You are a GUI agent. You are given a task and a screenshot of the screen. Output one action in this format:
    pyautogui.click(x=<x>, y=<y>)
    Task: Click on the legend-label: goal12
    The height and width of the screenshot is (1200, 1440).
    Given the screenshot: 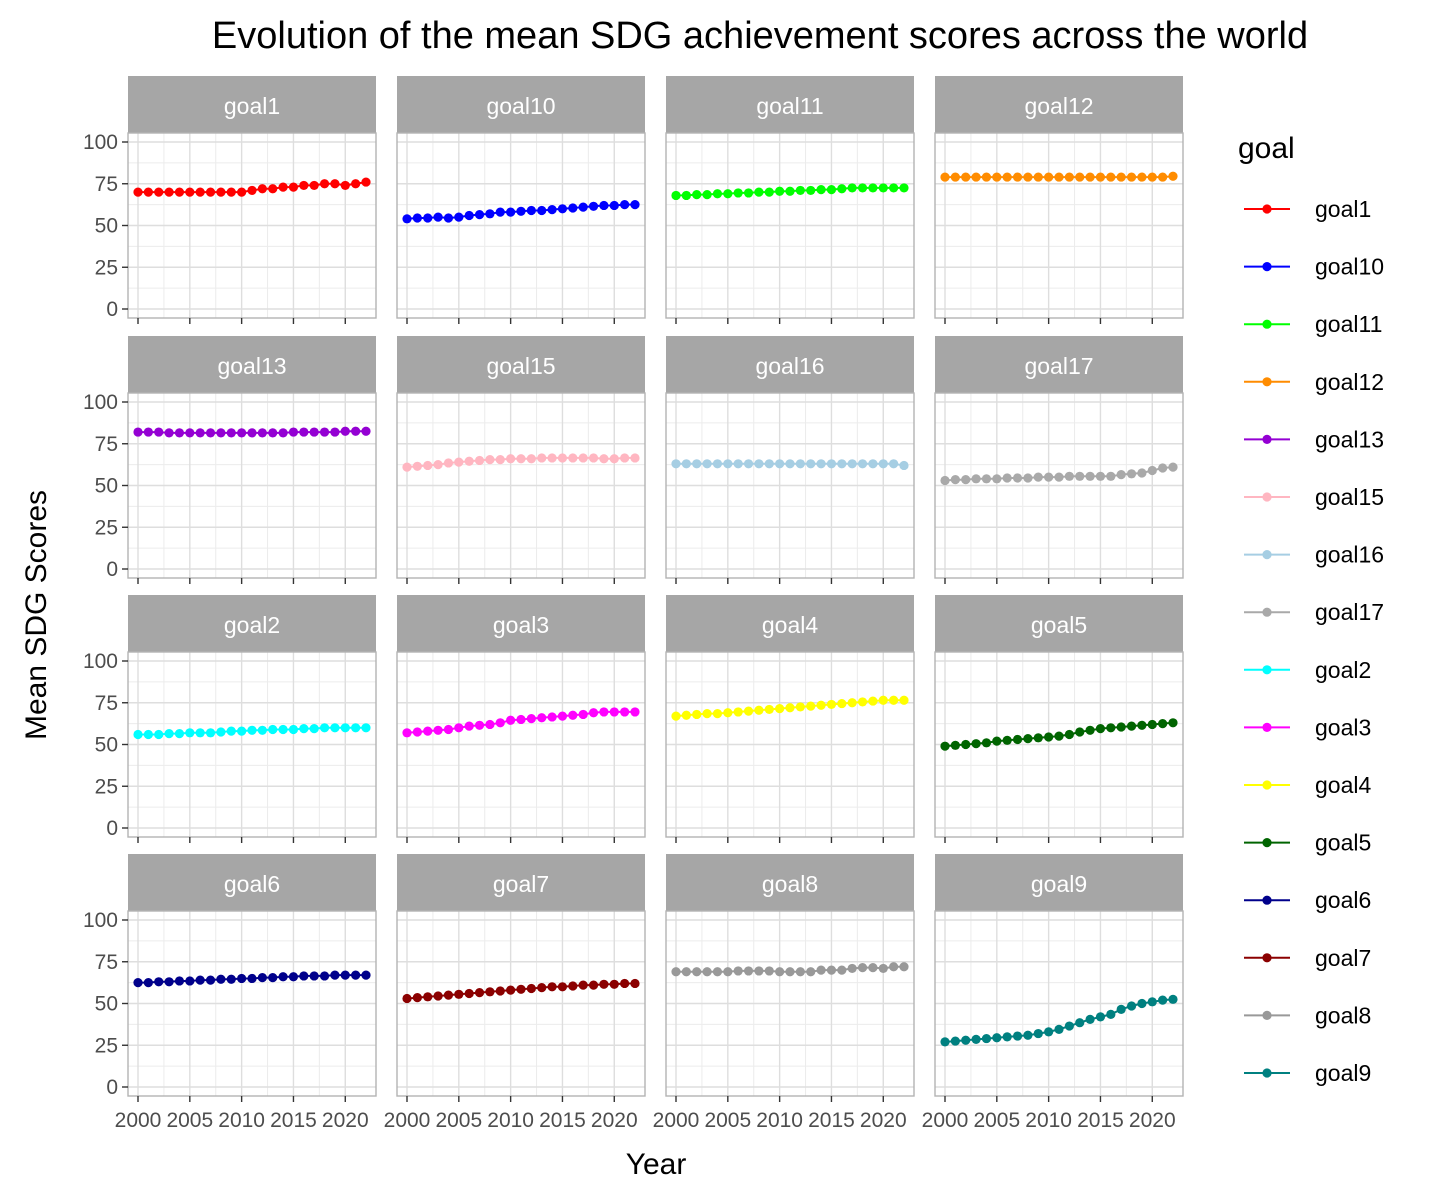 What is the action you would take?
    pyautogui.click(x=1349, y=382)
    